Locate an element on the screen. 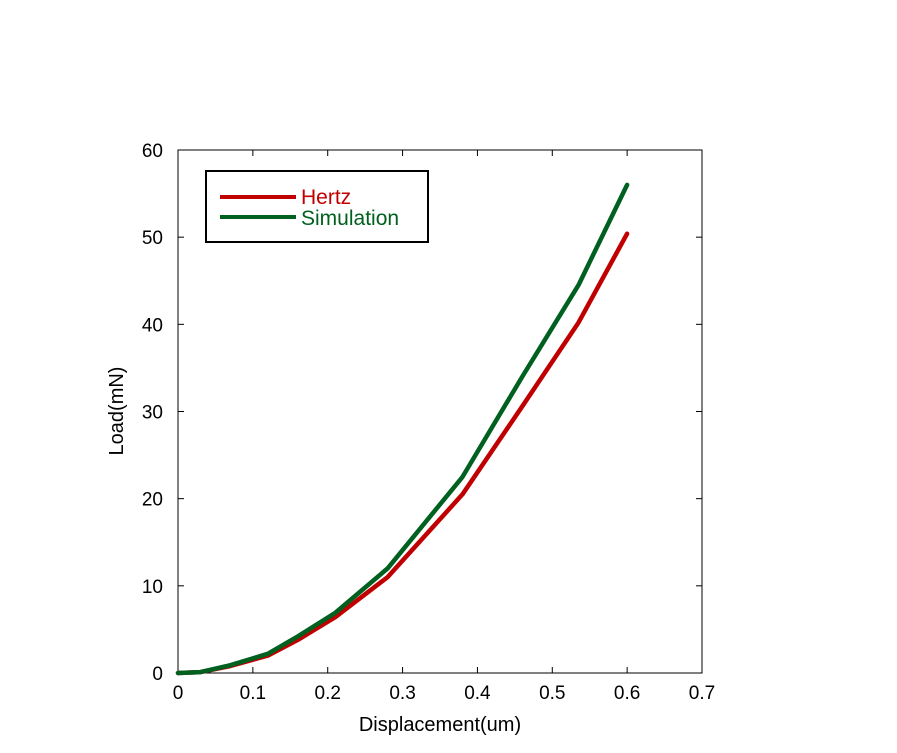 The width and height of the screenshot is (897, 753). x-tick-label: 0 is located at coordinates (178, 693).